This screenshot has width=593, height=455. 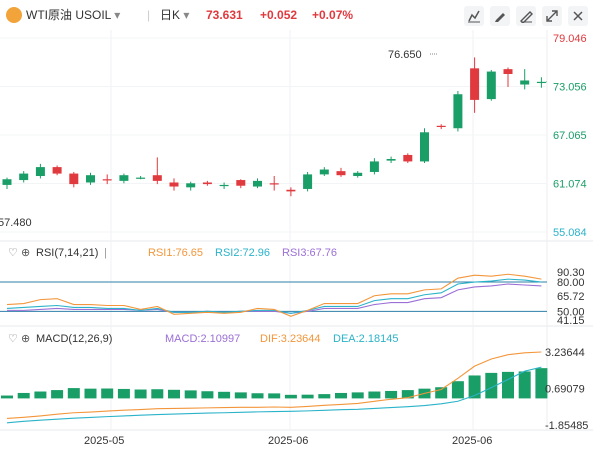 I want to click on indicator-icon, so click(x=474, y=16).